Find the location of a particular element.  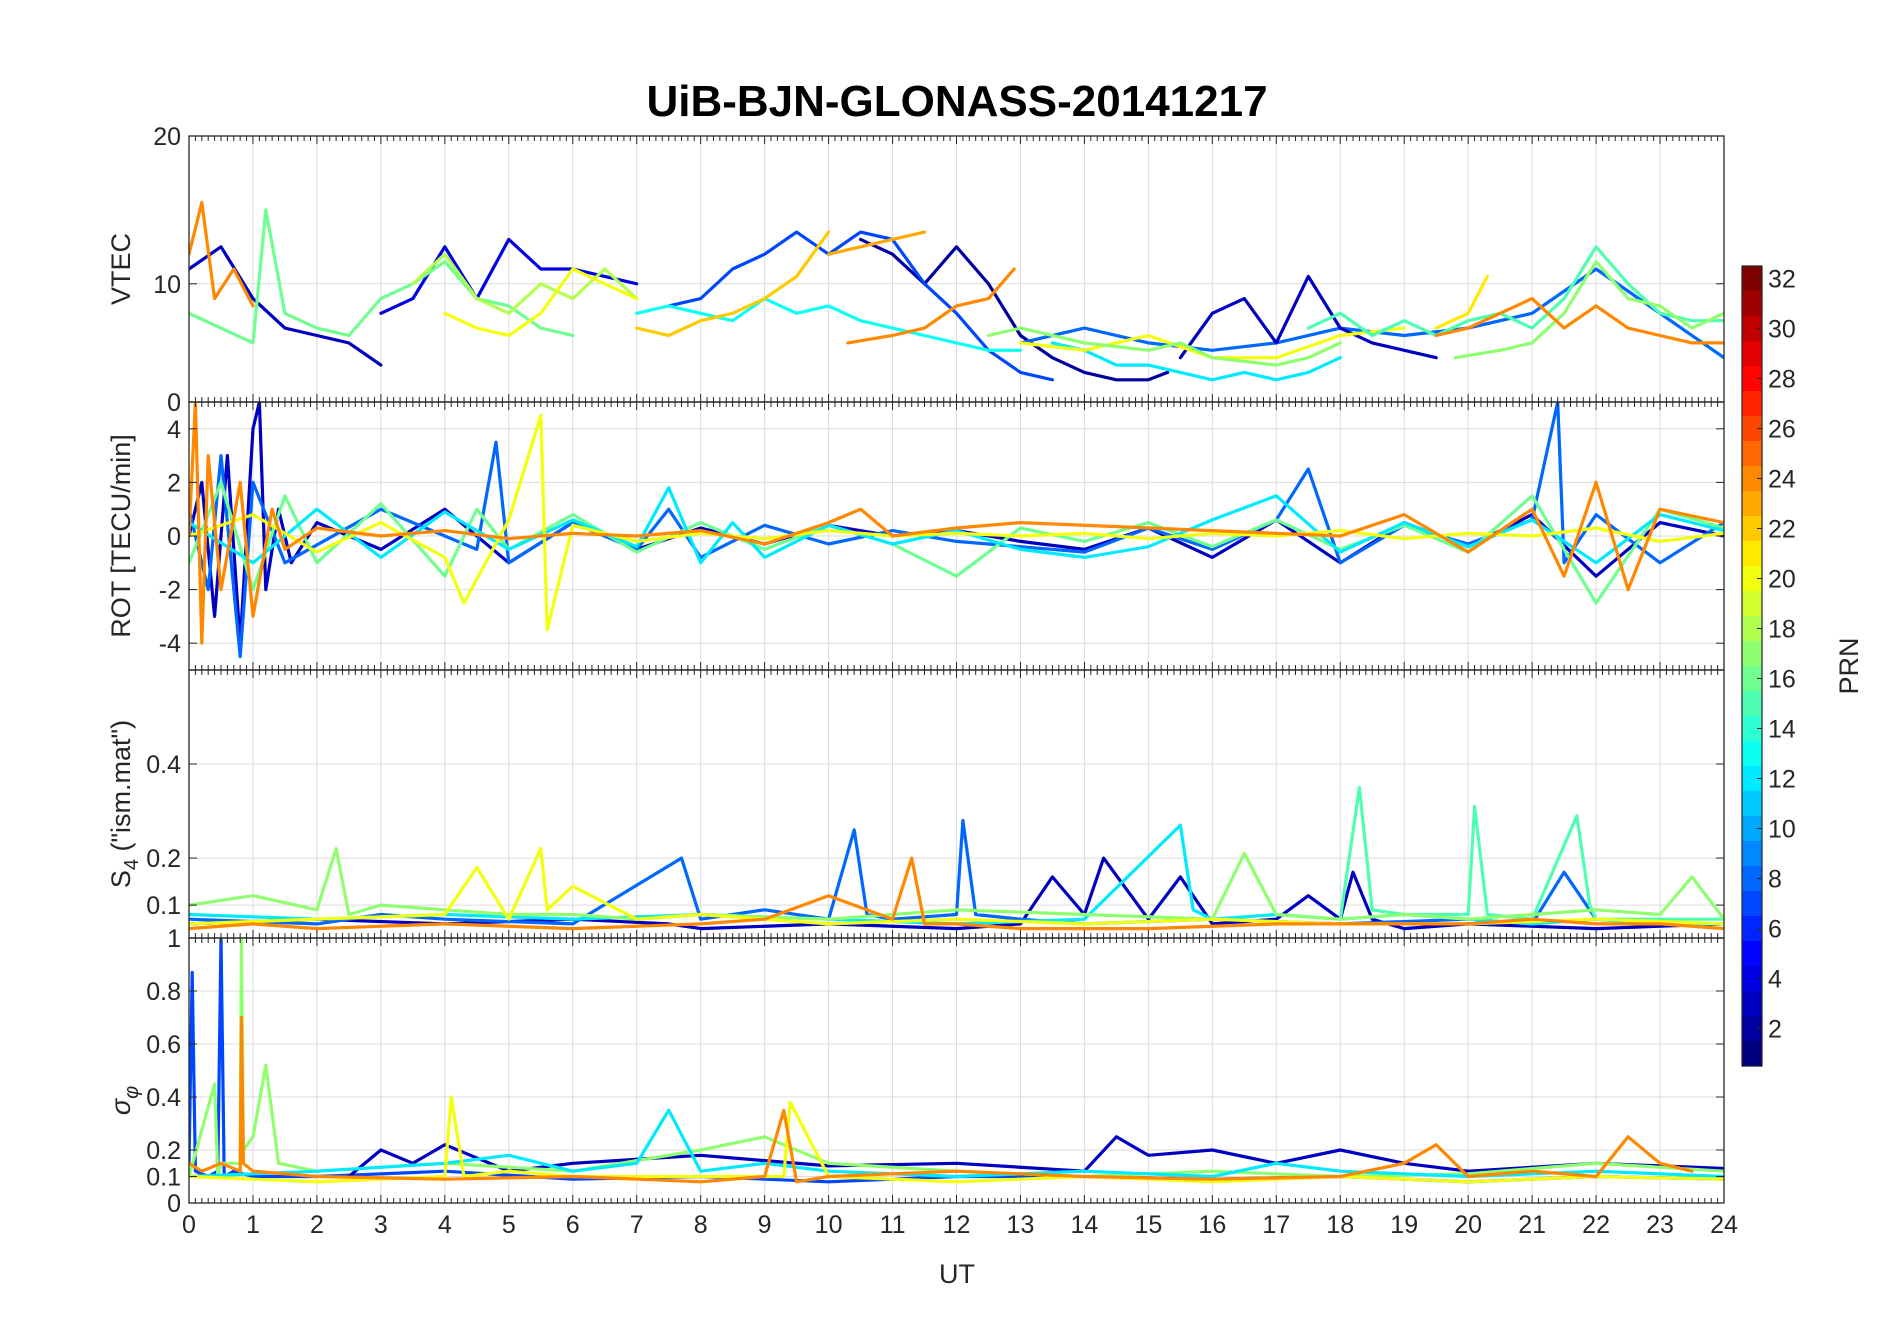

x-tick-label: 18 is located at coordinates (1340, 1225).